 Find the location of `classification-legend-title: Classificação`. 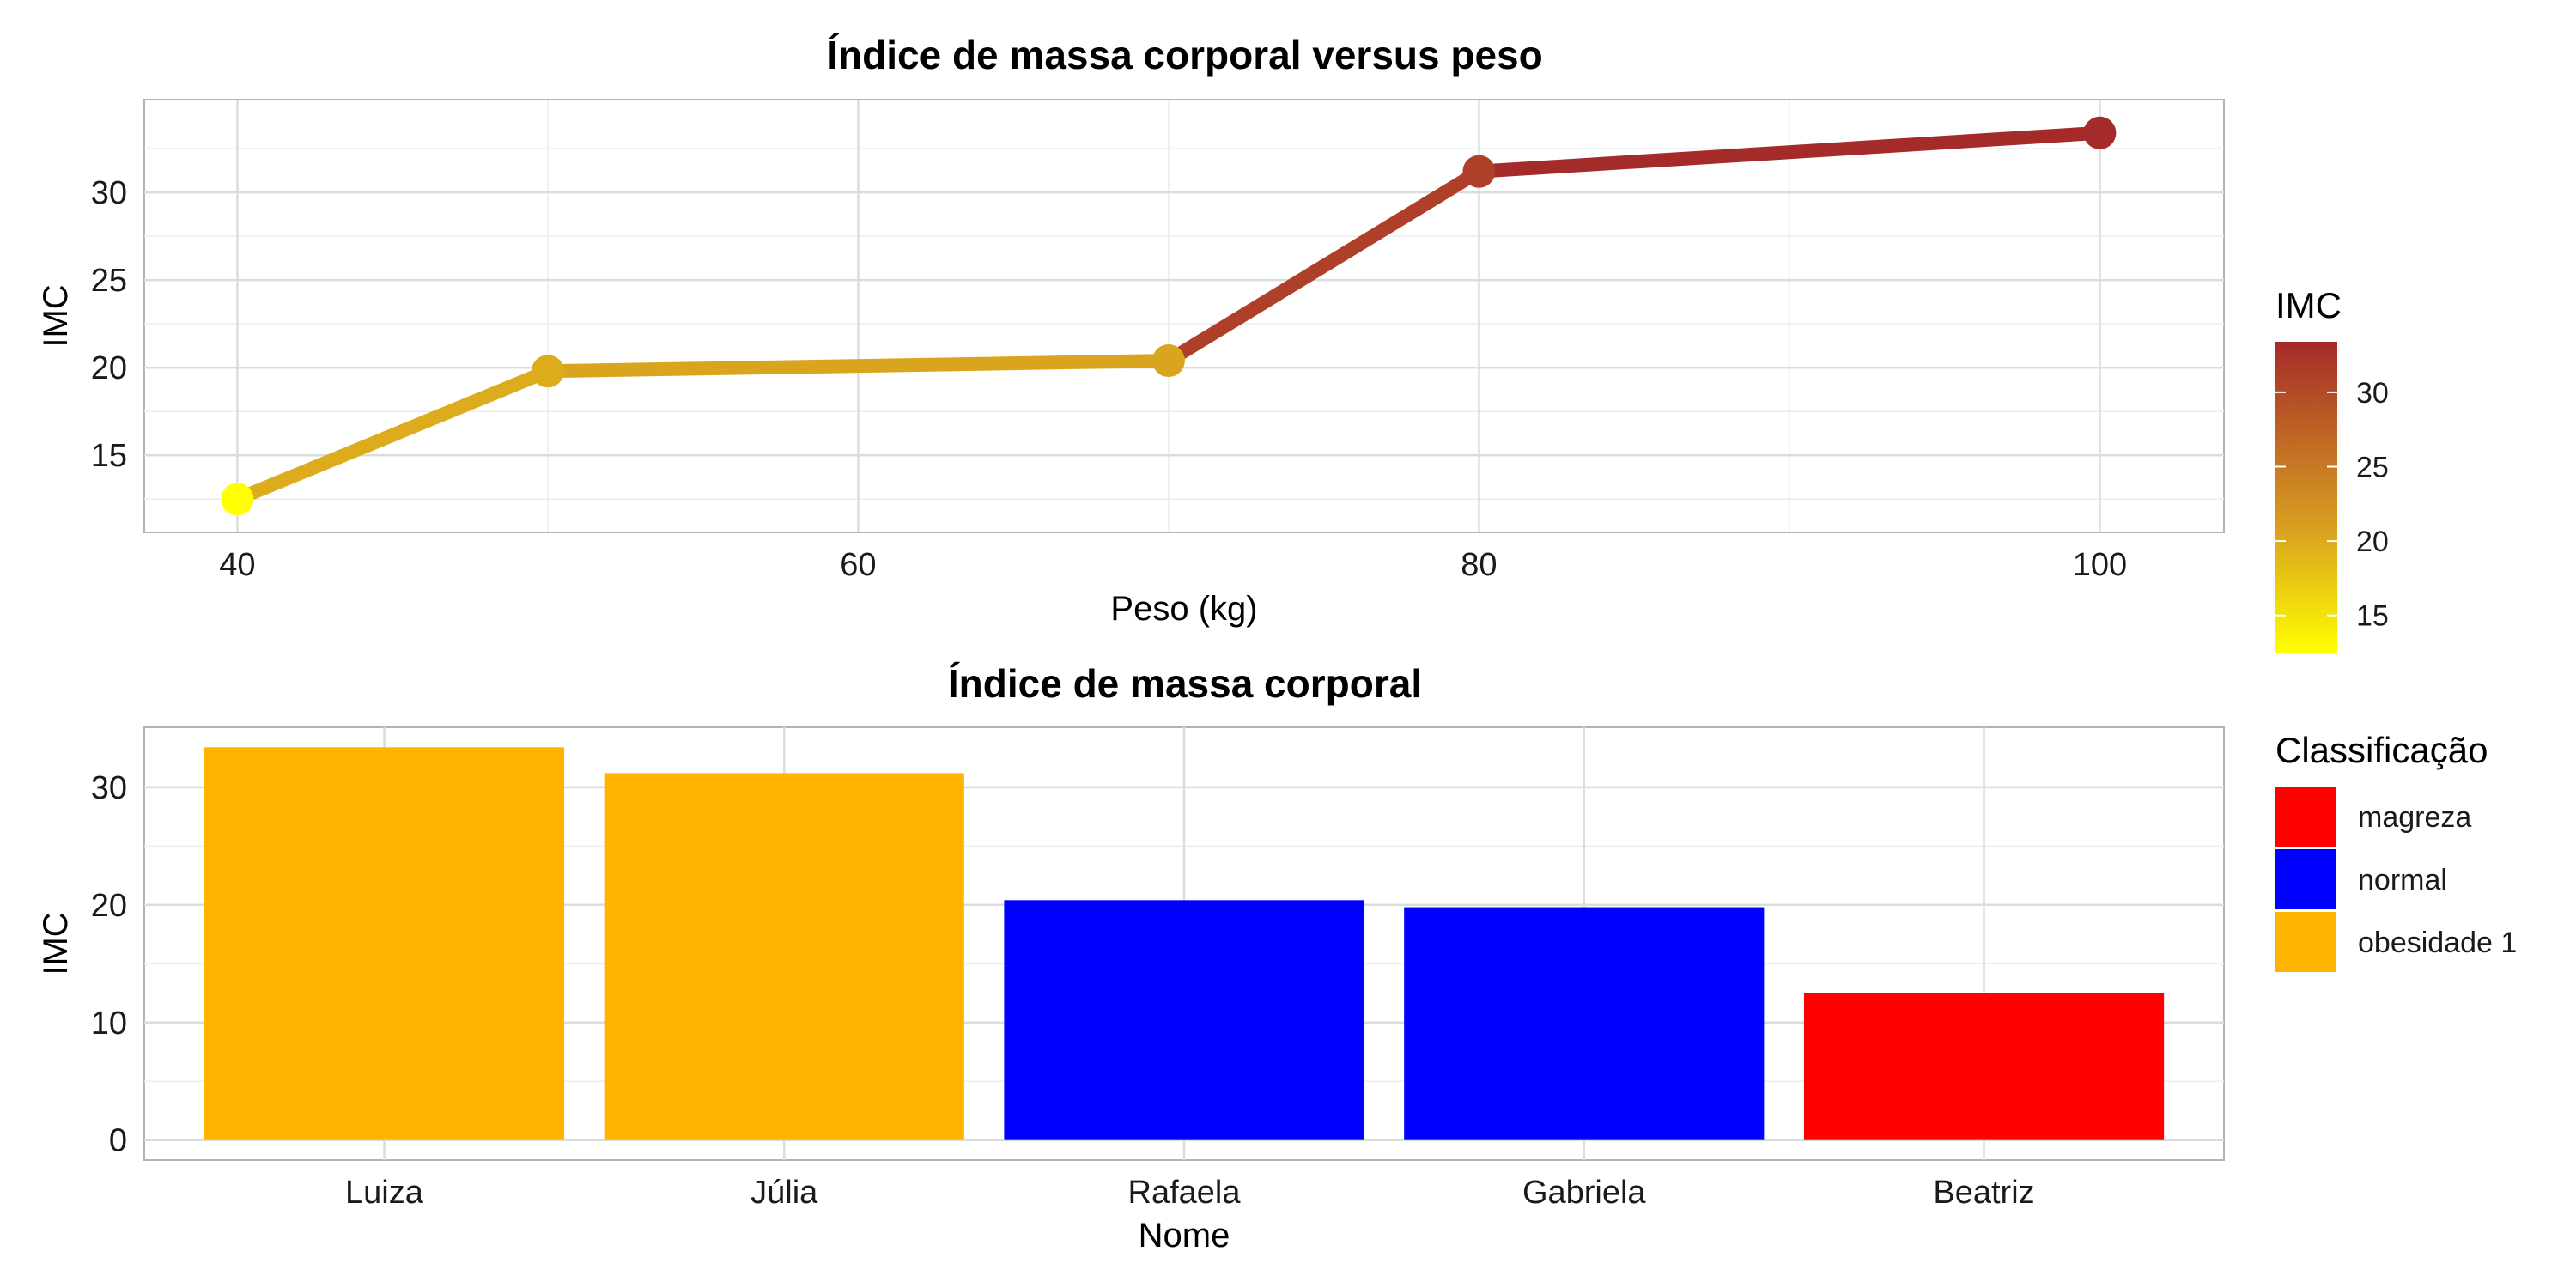

classification-legend-title: Classificação is located at coordinates (2382, 750).